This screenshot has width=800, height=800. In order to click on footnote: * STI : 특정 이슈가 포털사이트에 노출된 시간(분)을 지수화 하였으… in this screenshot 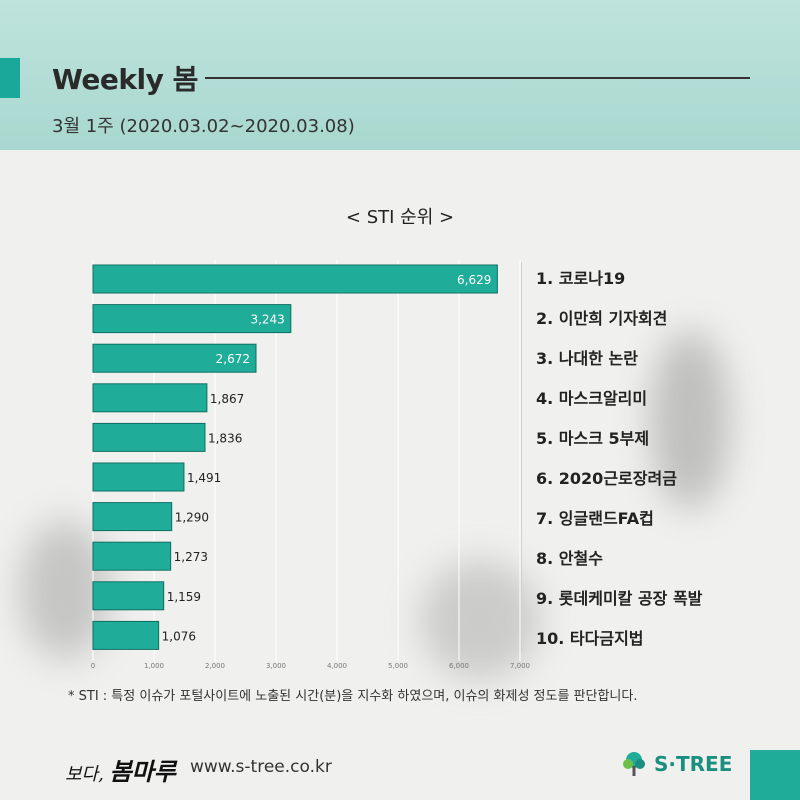, I will do `click(353, 696)`.